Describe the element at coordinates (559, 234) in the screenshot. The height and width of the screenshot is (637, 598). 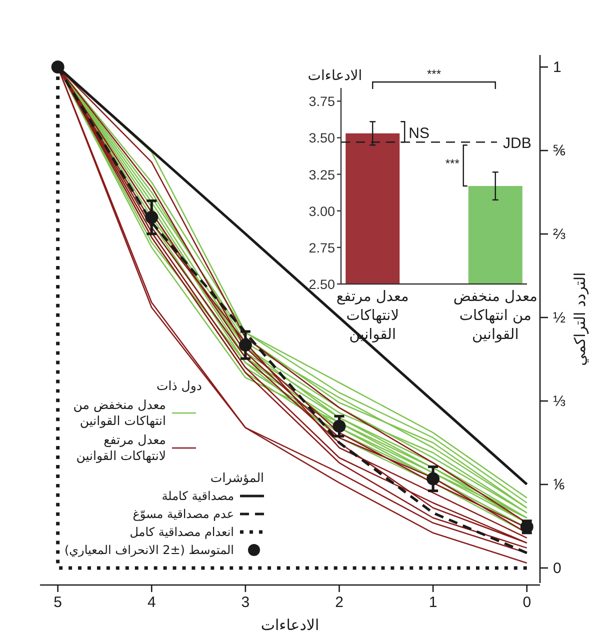
I see `y-tick-label: ⅔` at that location.